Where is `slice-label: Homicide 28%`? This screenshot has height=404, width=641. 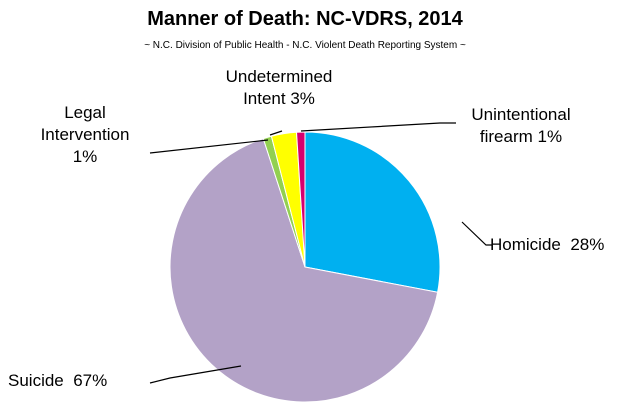 slice-label: Homicide 28% is located at coordinates (547, 245).